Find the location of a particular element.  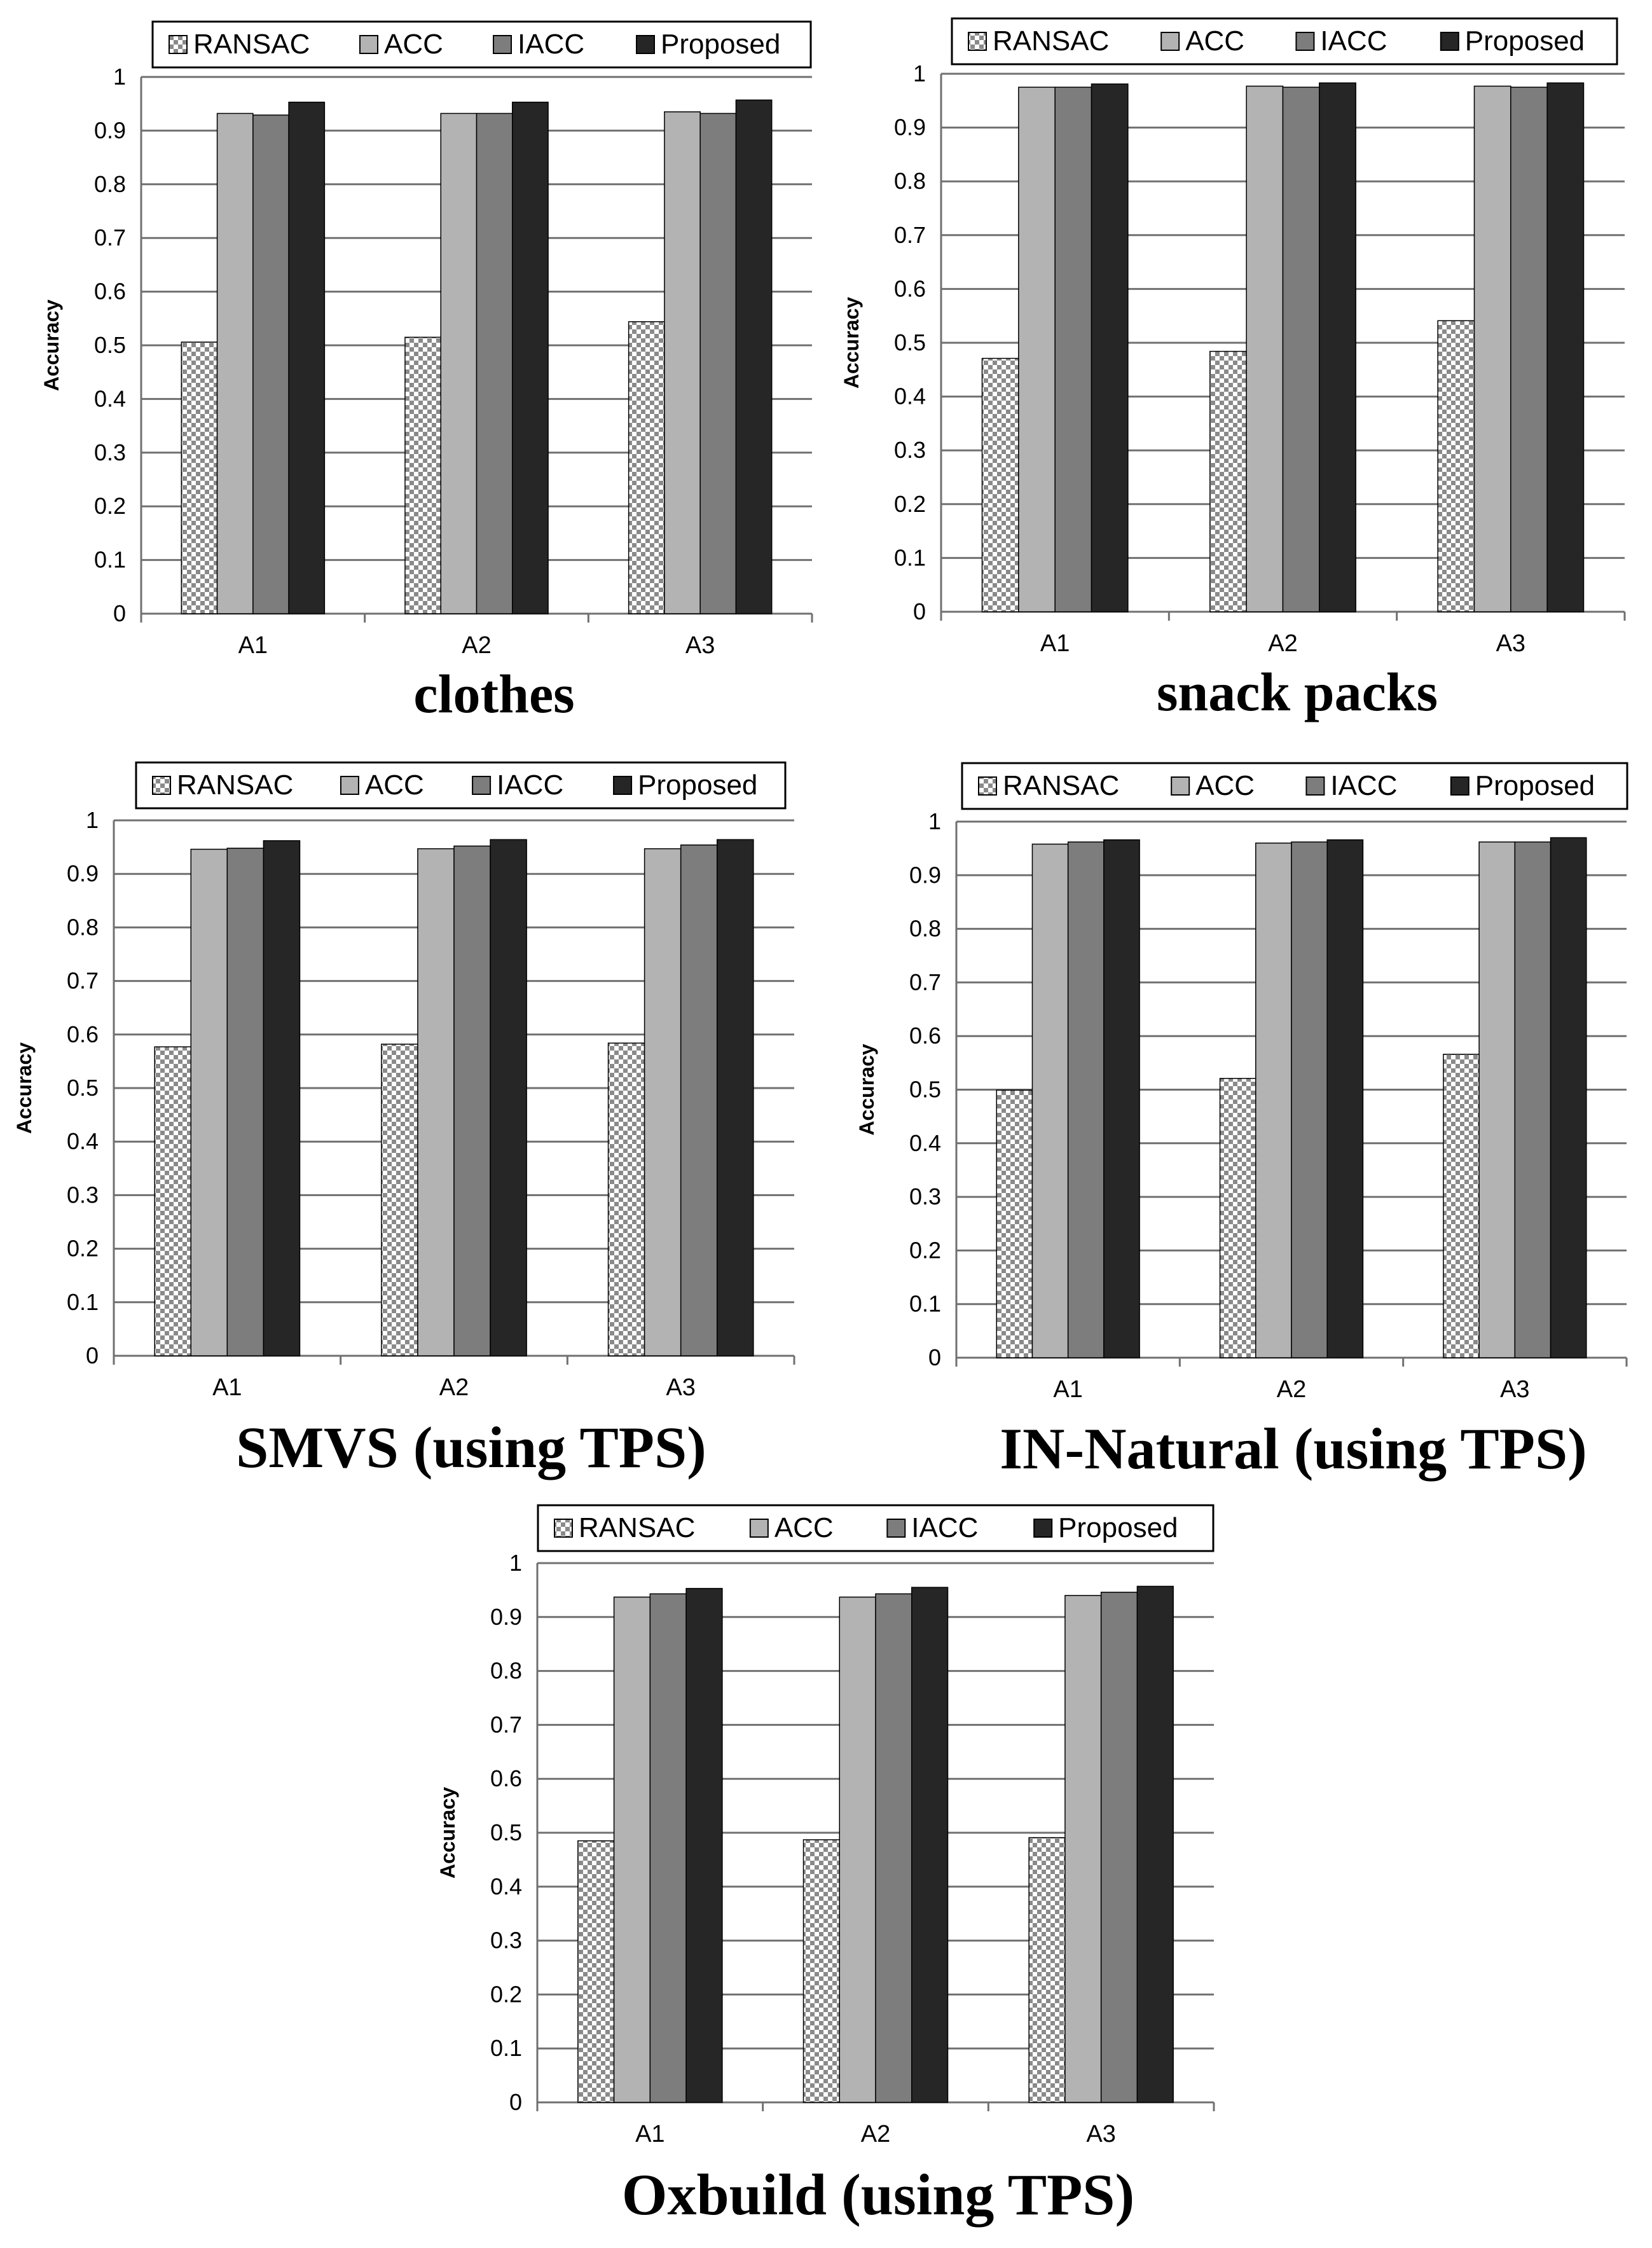

chart-title: clothes is located at coordinates (494, 693).